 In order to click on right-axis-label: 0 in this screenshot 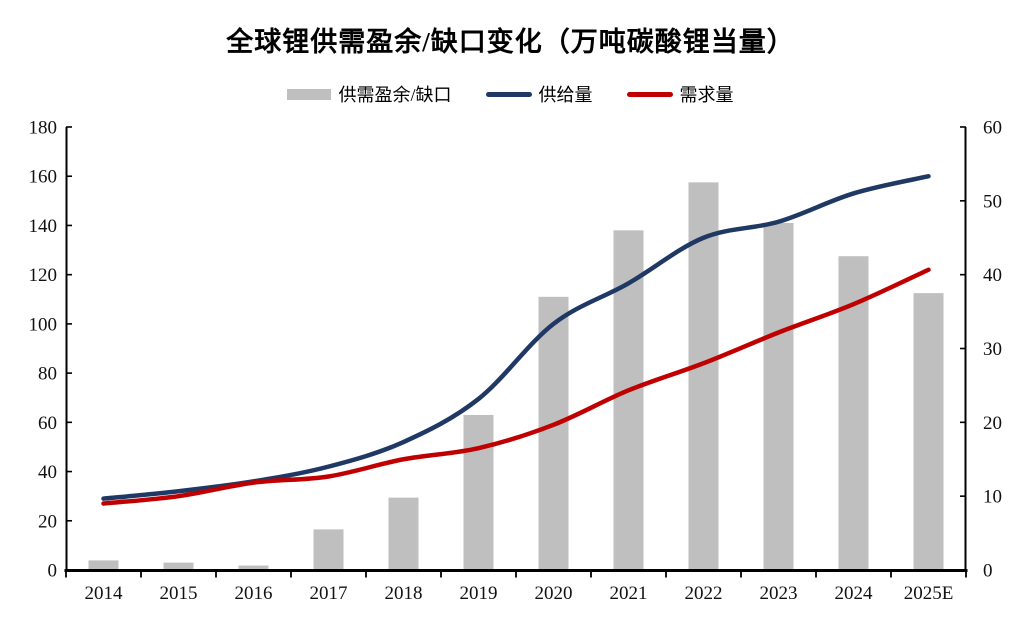, I will do `click(988, 571)`.